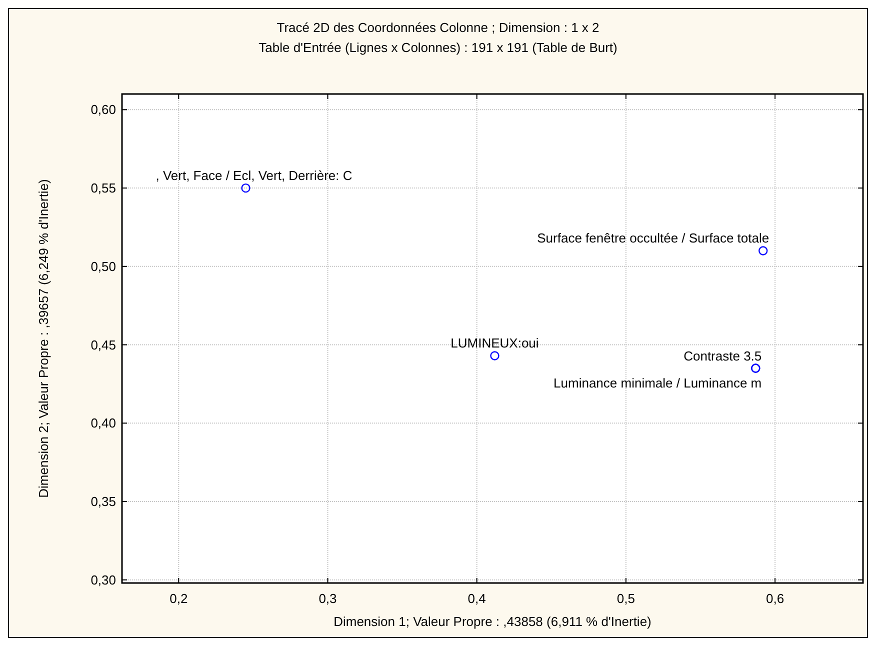 The image size is (876, 647). What do you see at coordinates (477, 598) in the screenshot?
I see `x-tick-label: 0,4` at bounding box center [477, 598].